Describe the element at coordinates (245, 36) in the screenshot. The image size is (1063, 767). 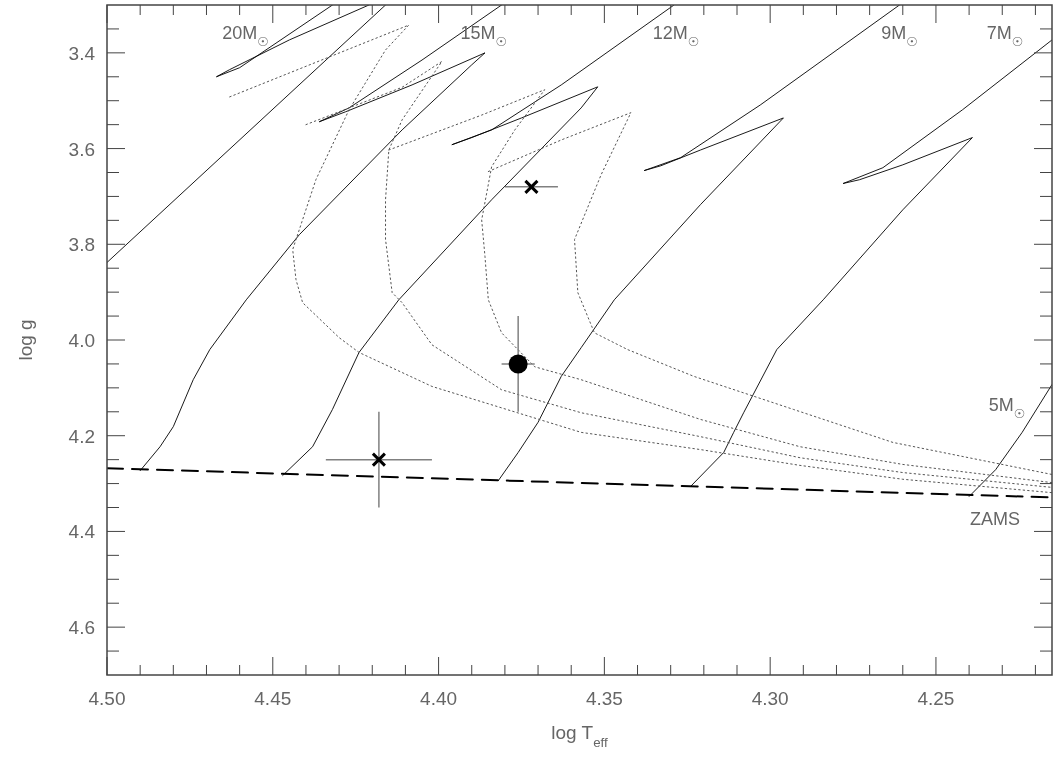
I see `series-label: 20M$_{☉}$` at that location.